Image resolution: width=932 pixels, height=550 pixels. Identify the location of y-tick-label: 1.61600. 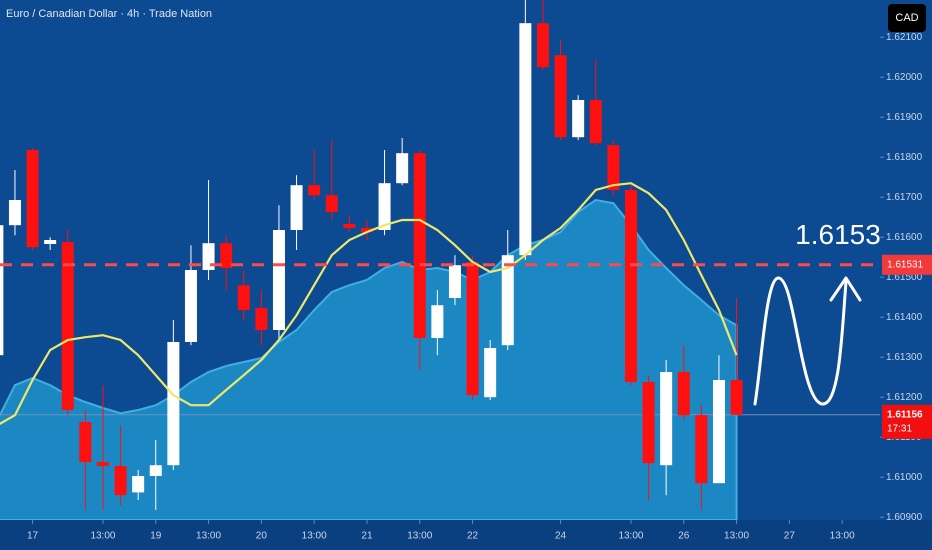
(904, 237).